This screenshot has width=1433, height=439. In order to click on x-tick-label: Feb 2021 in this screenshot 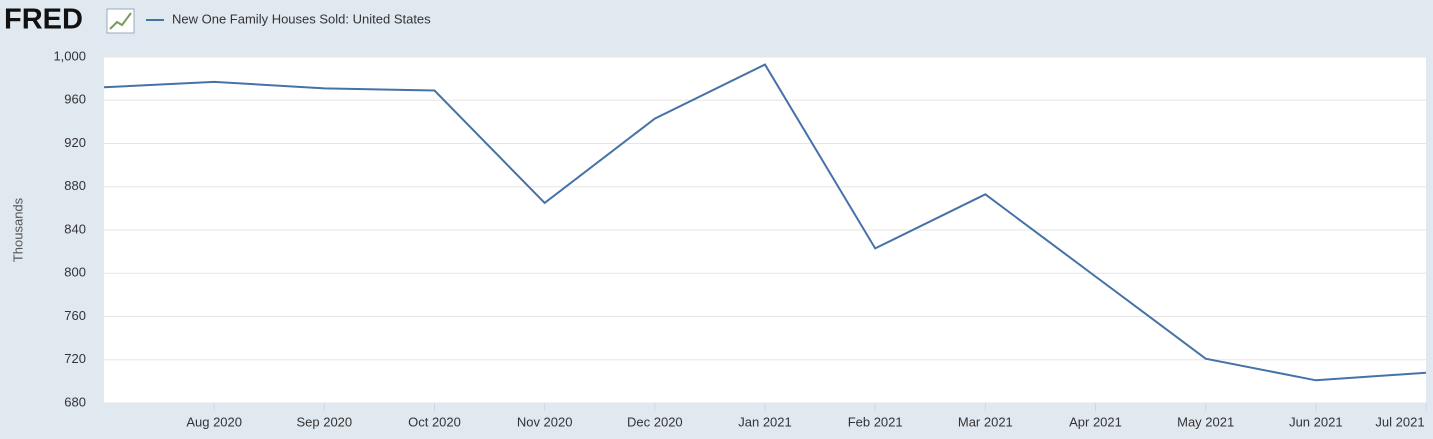, I will do `click(875, 421)`.